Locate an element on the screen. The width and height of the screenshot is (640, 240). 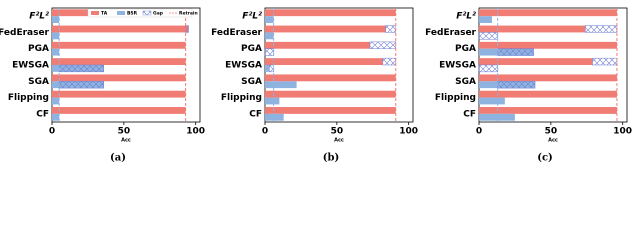
legend-label: TA is located at coordinates (104, 14).